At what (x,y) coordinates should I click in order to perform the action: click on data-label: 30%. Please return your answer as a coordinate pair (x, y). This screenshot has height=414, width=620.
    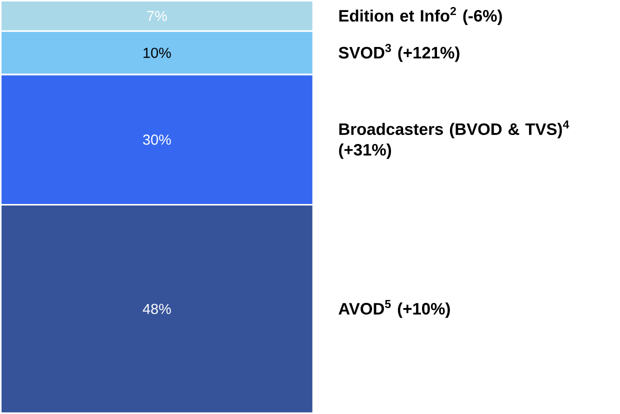
    Looking at the image, I should click on (157, 139).